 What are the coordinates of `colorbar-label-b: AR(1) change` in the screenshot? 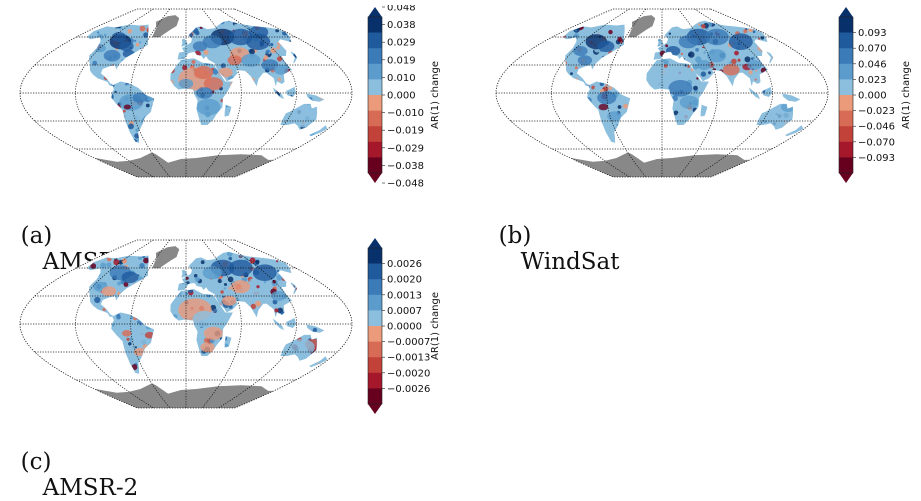 It's located at (906, 95).